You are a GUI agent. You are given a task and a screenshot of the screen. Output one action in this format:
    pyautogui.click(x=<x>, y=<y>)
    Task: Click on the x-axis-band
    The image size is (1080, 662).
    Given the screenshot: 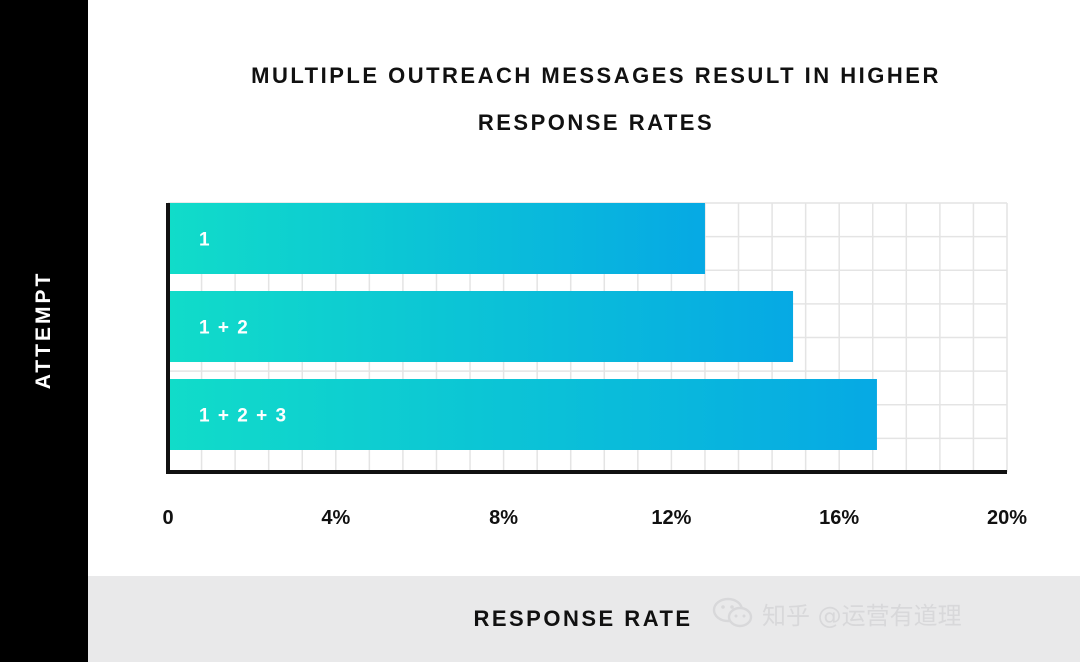 What is the action you would take?
    pyautogui.click(x=584, y=619)
    